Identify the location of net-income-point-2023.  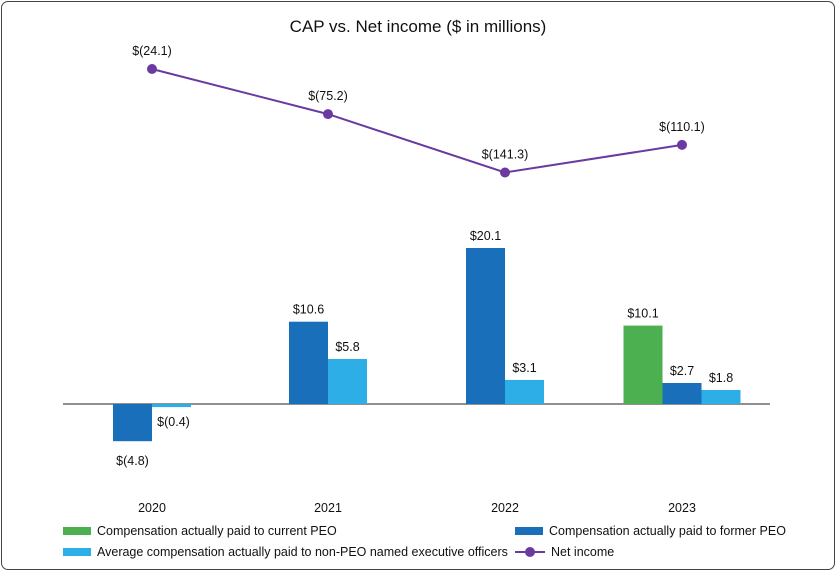
(682, 144).